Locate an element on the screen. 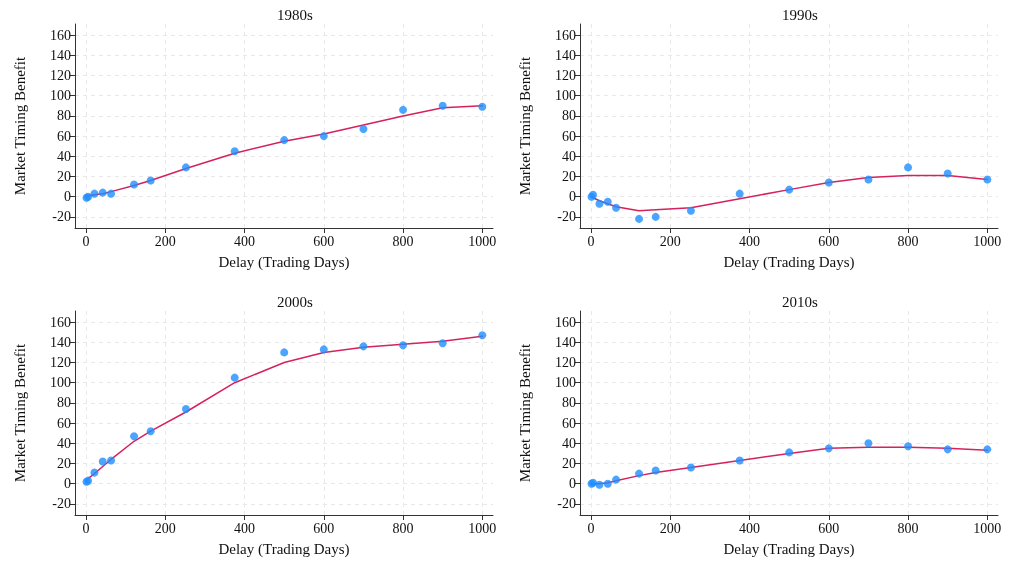 This screenshot has height=573, width=1011. chart-title: 1990s is located at coordinates (800, 14).